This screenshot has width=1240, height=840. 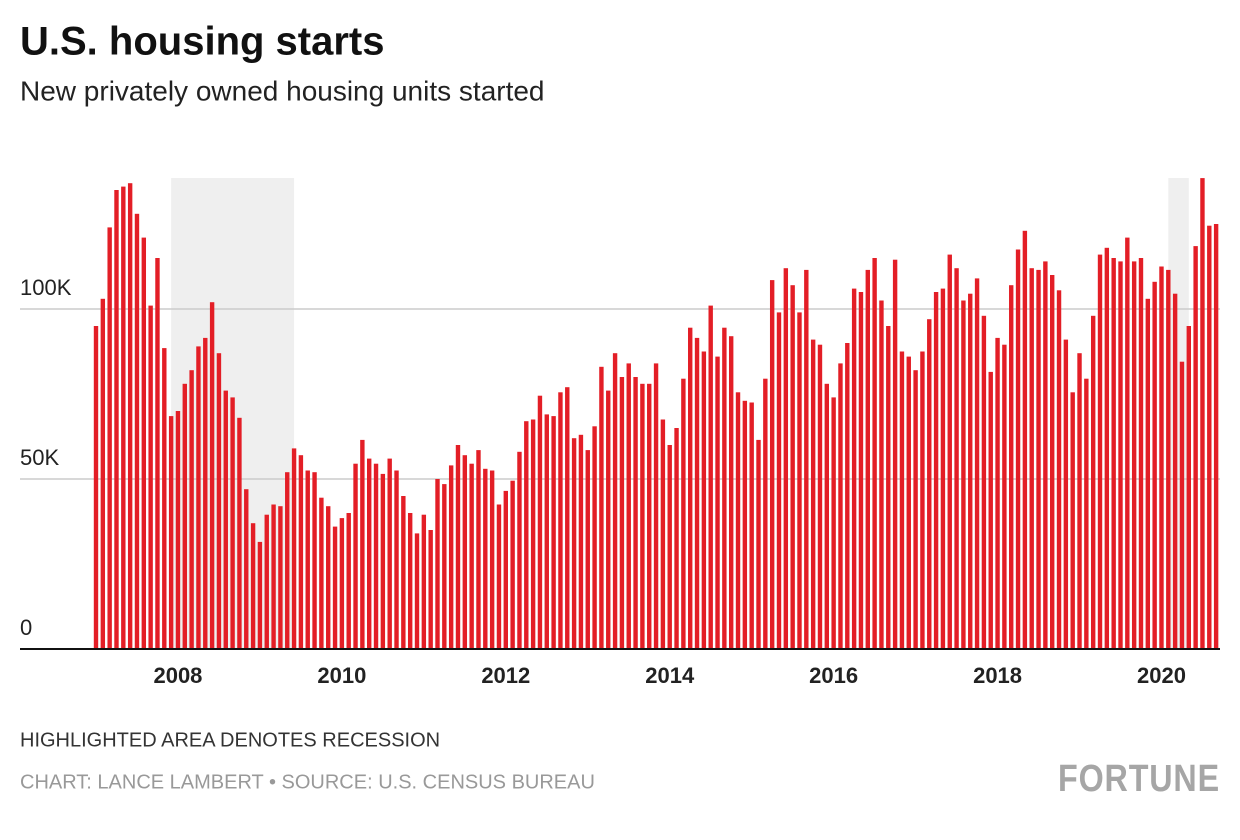 I want to click on y-tick-label: 50K, so click(x=39, y=457).